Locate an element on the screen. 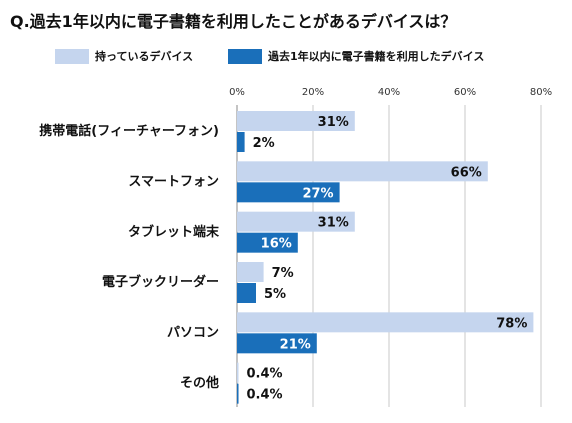 The width and height of the screenshot is (572, 423). legend-item-used: 過去1年以内に電子書籍を利用したデバイス is located at coordinates (356, 56).